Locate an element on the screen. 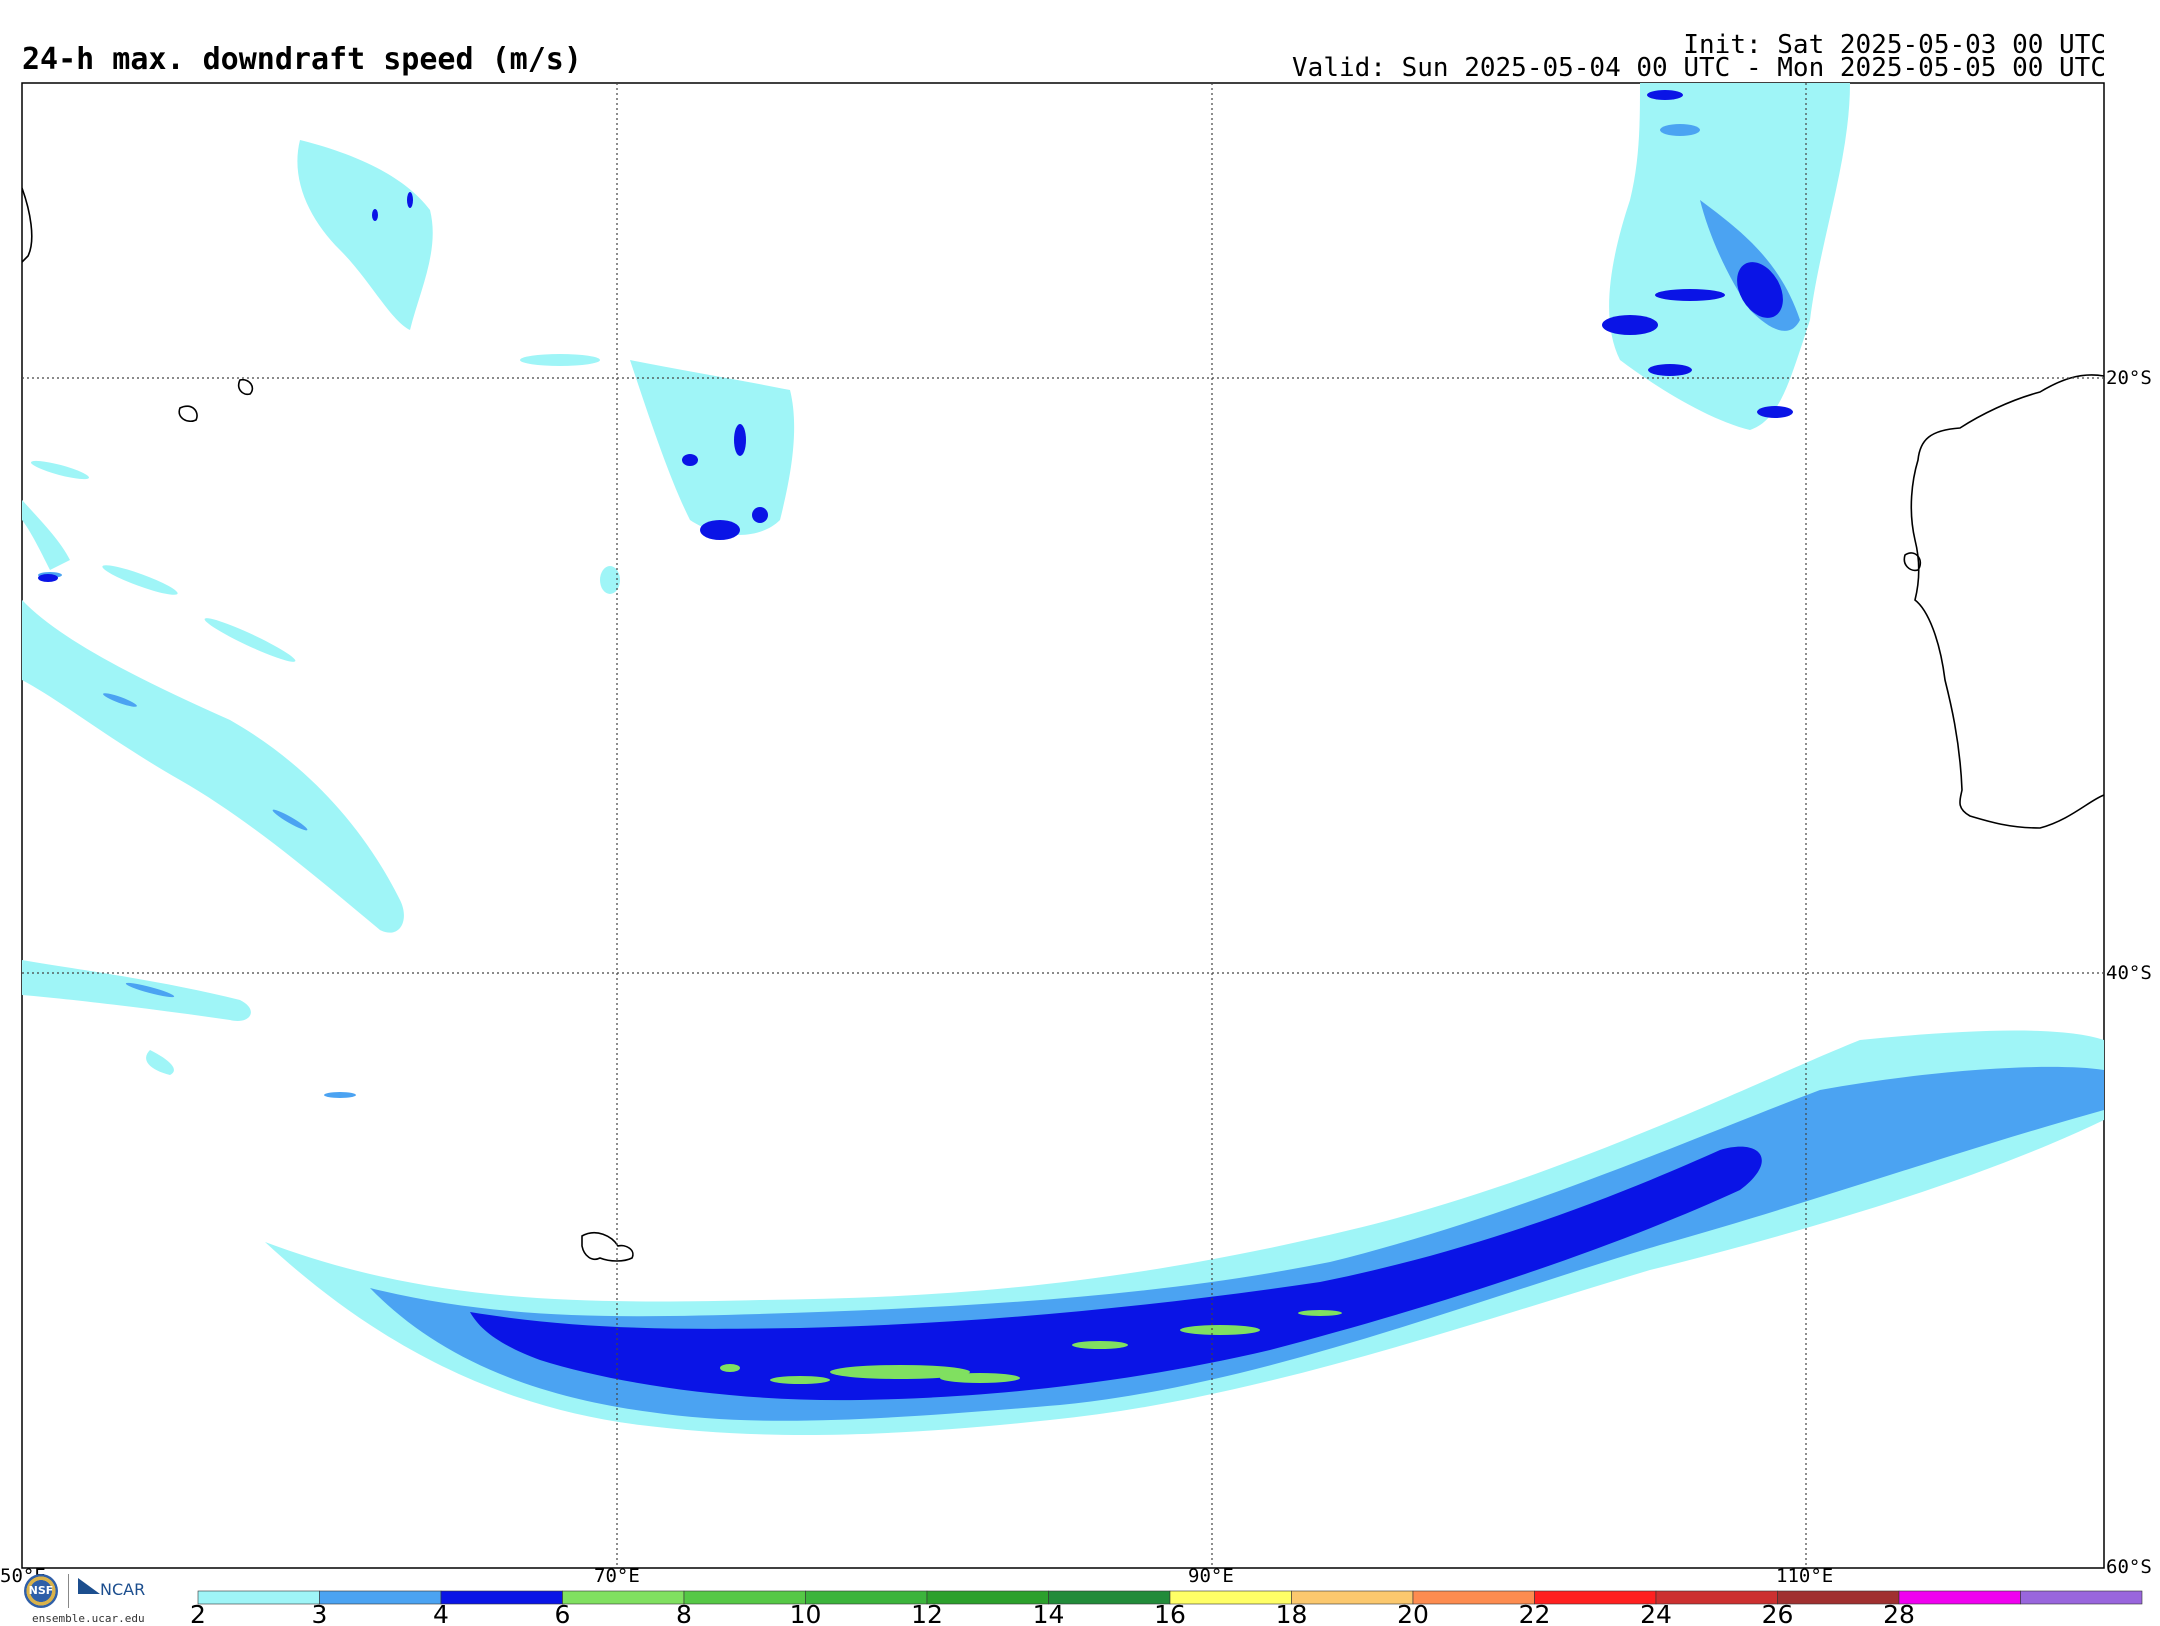 This screenshot has height=1626, width=2160. colorbar-tick-label: 22 is located at coordinates (1535, 1613).